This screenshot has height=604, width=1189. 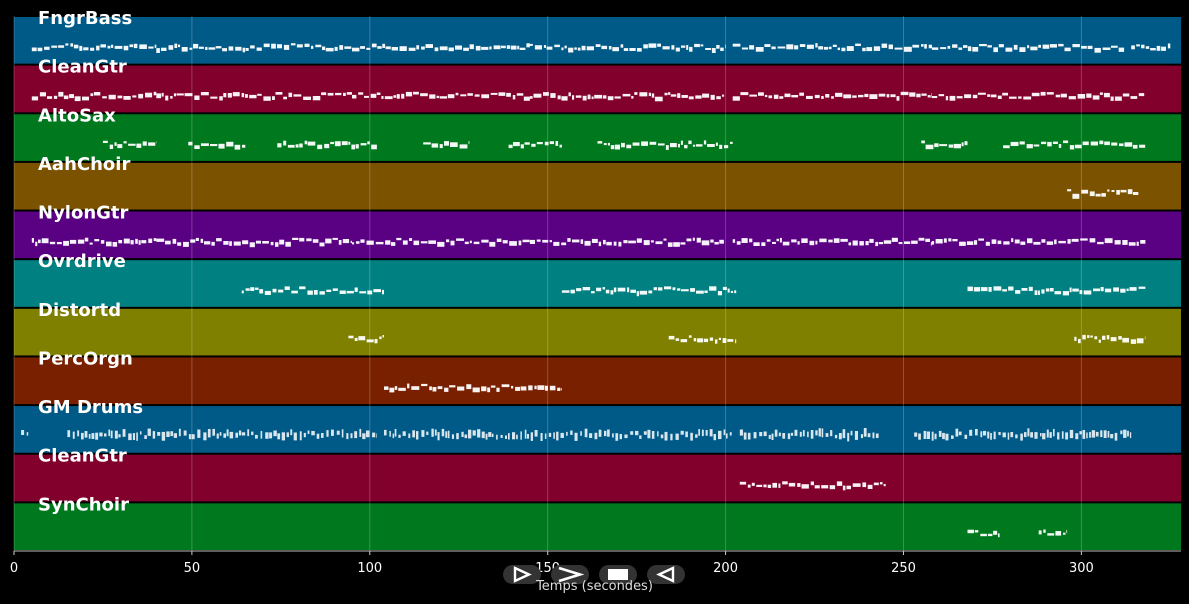 I want to click on rewind-button, so click(x=666, y=574).